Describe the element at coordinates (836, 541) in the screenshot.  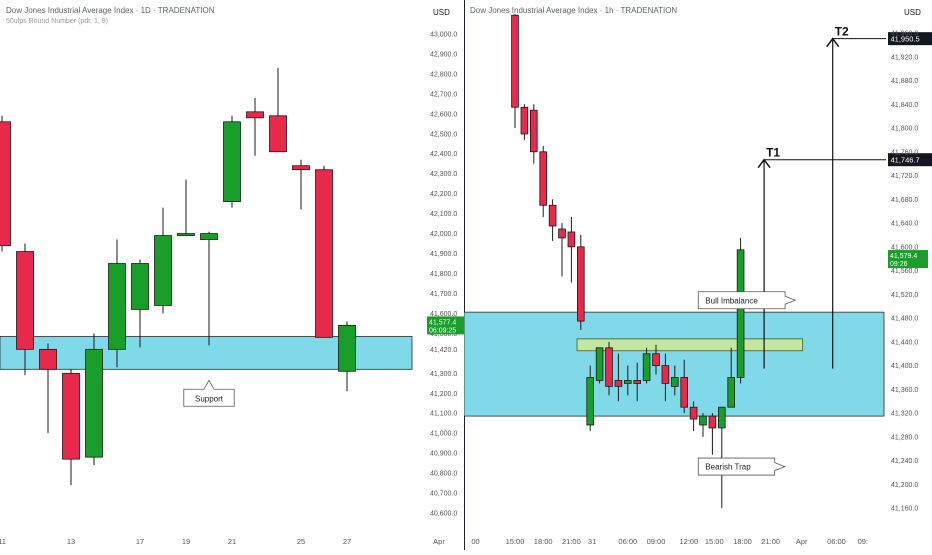
I see `x-tick-label: 06:00` at that location.